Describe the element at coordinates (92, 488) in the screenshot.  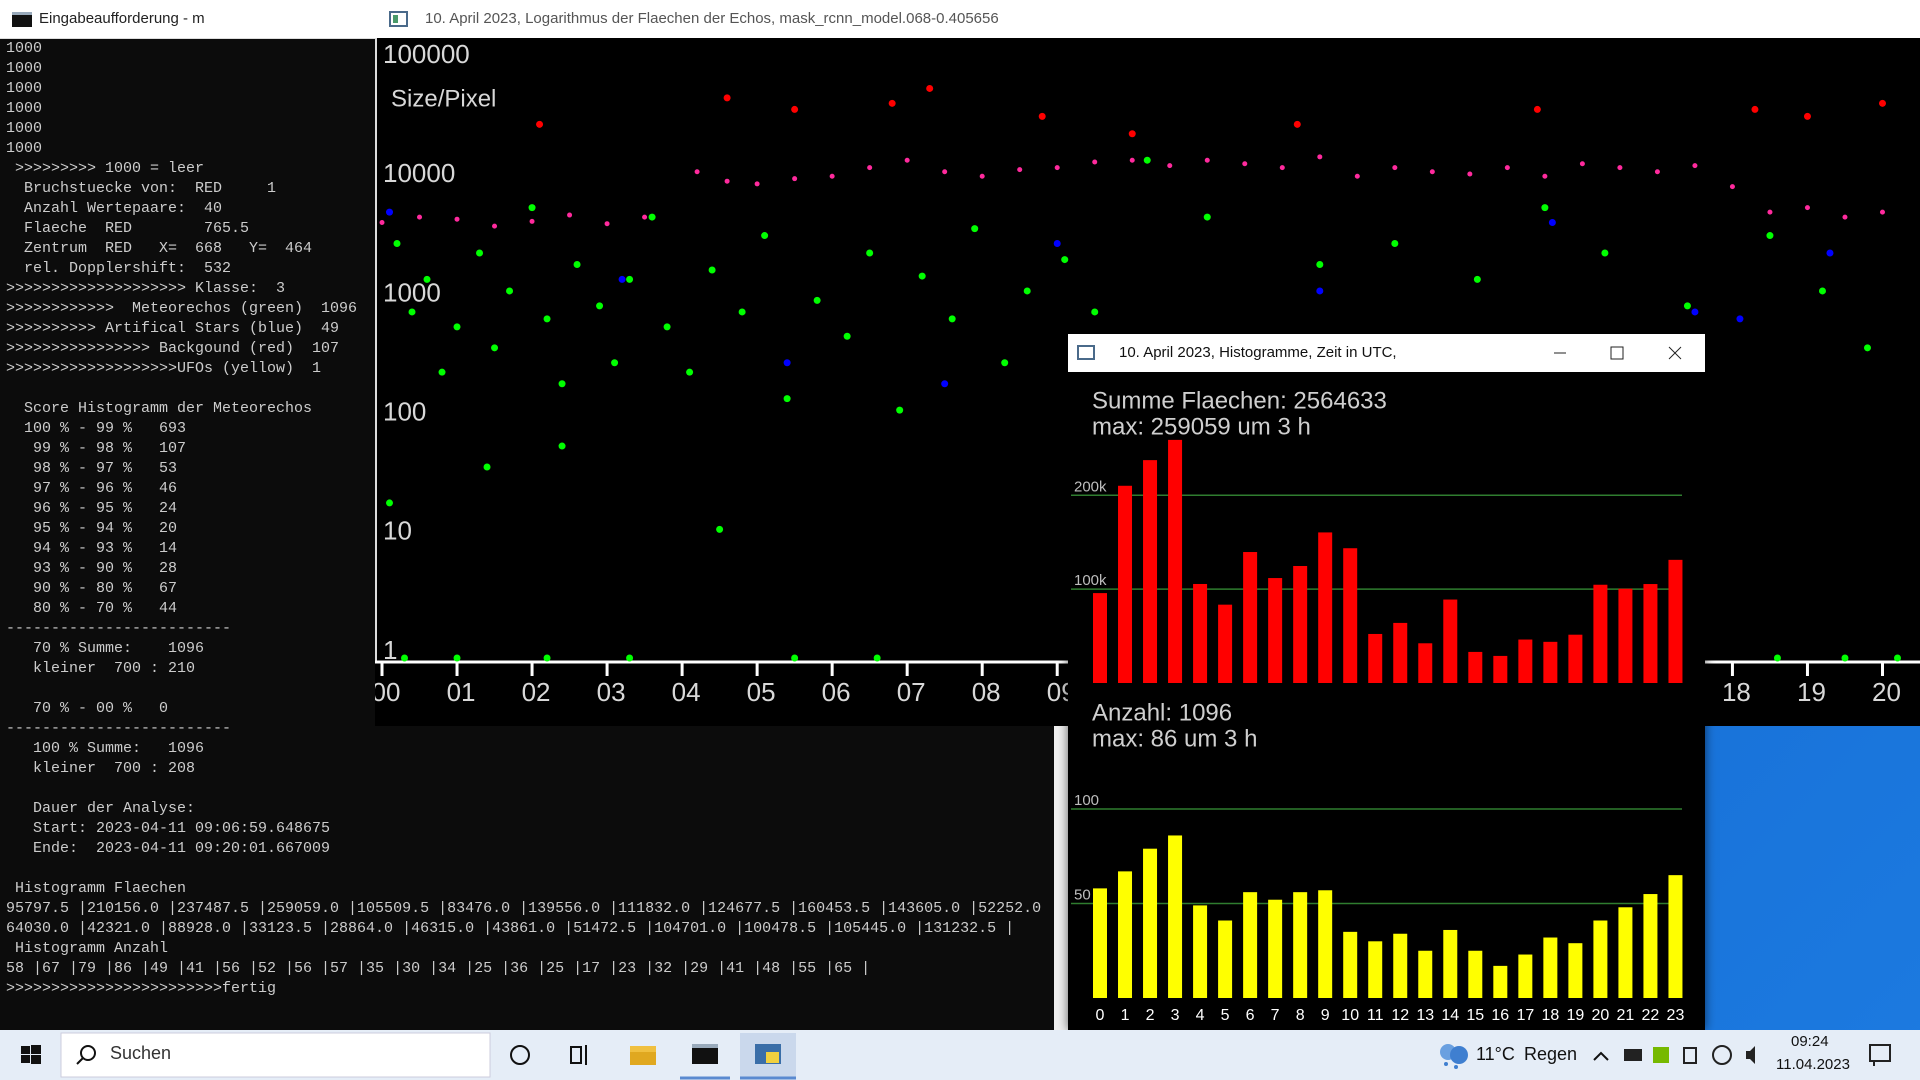
I see `console-line: 97 % - 96 % 46` at that location.